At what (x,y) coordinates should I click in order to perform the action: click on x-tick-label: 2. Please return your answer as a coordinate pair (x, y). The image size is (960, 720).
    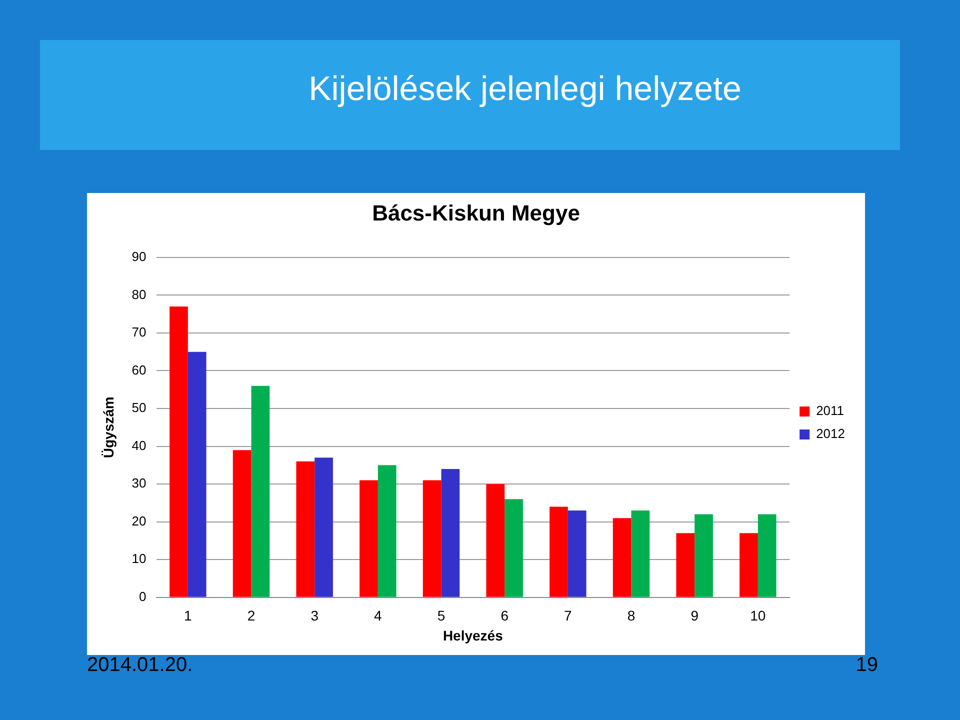
    Looking at the image, I should click on (251, 616).